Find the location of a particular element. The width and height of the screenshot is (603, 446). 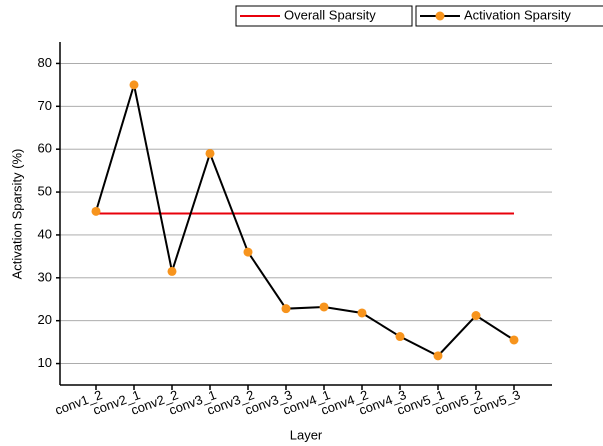

y-tick-label: 80 is located at coordinates (45, 62).